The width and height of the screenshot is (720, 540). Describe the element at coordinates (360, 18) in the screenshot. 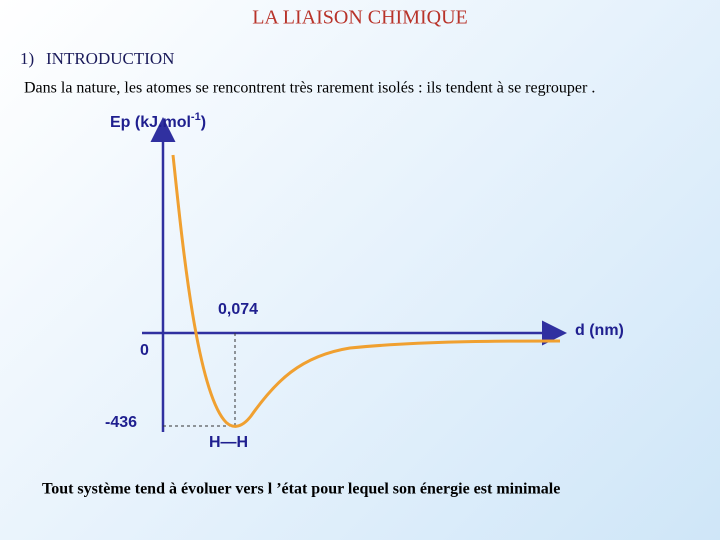

I see `title: LA LIAISON CHIMIQUE` at that location.